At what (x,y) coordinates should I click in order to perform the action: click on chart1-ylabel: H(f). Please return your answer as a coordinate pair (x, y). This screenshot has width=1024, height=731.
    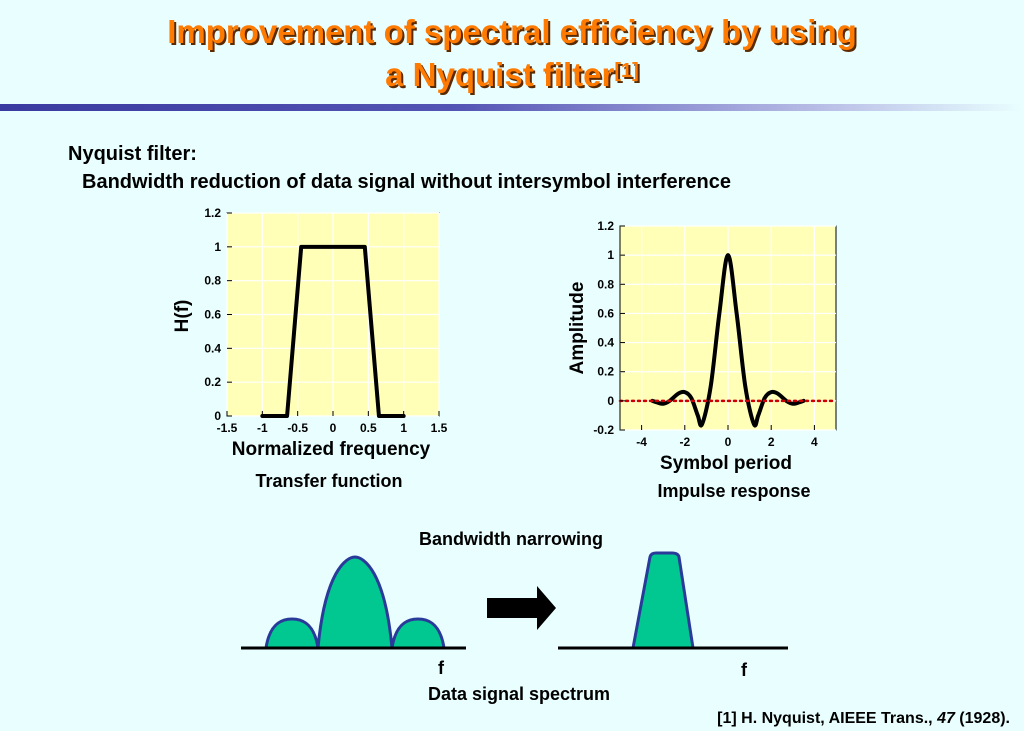
    Looking at the image, I should click on (182, 316).